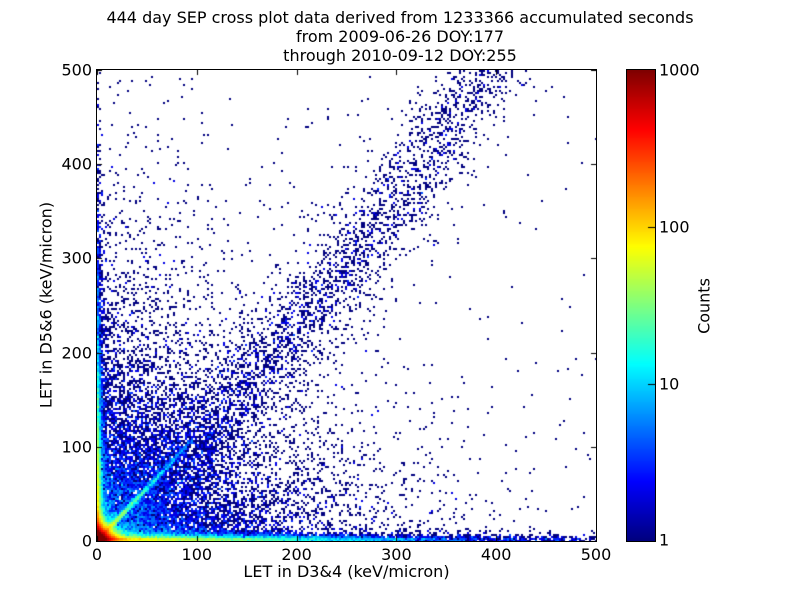  I want to click on colorbar-tick-label-100: 100, so click(674, 227).